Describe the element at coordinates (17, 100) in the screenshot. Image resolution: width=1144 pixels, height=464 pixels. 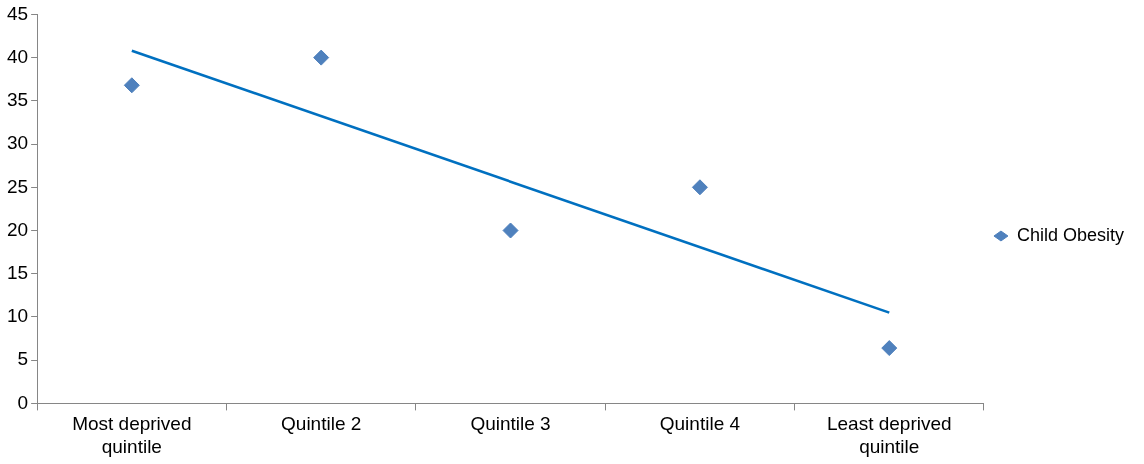
I see `y-tick-label: 35` at that location.